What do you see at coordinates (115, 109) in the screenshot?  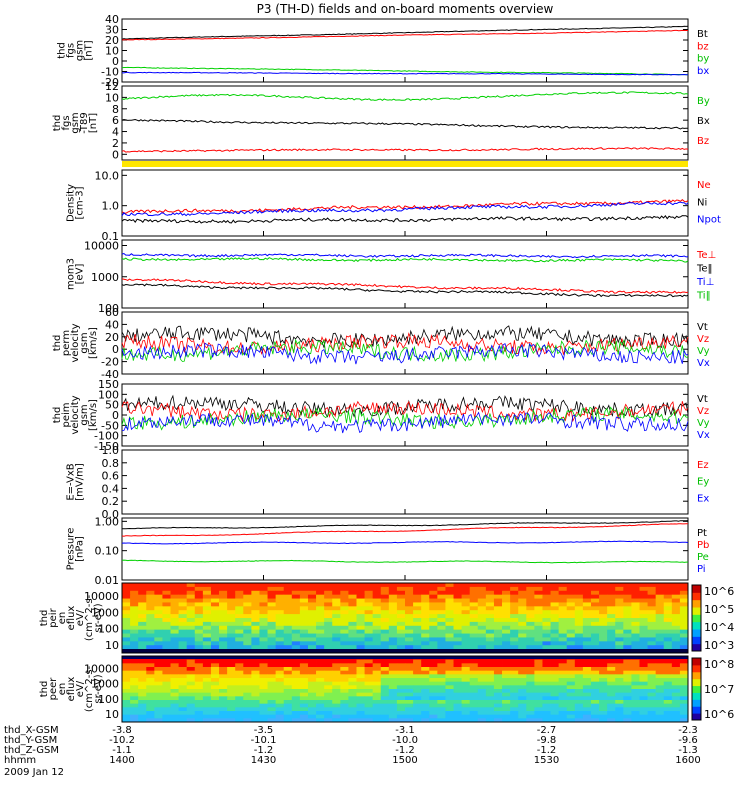 I see `y-tick-label: 8` at bounding box center [115, 109].